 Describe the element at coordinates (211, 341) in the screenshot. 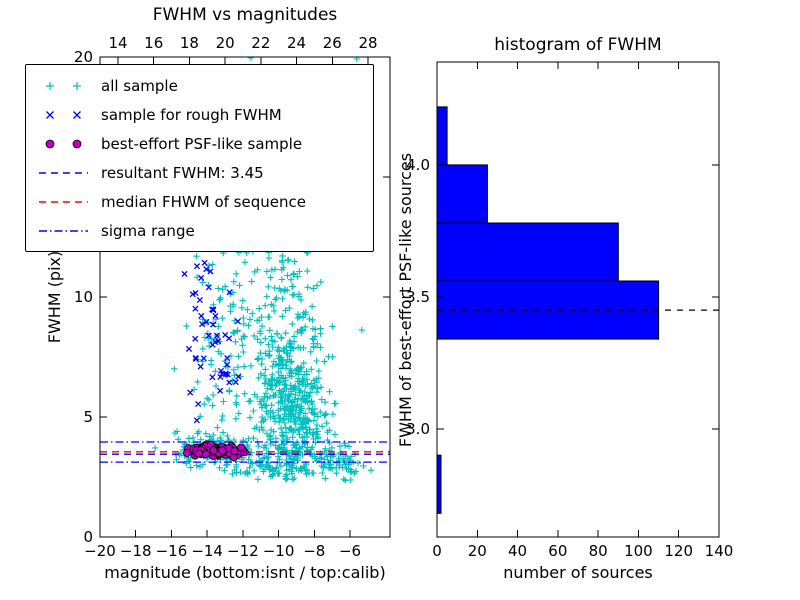

I see `series-sample-for-rough-fwhm` at that location.